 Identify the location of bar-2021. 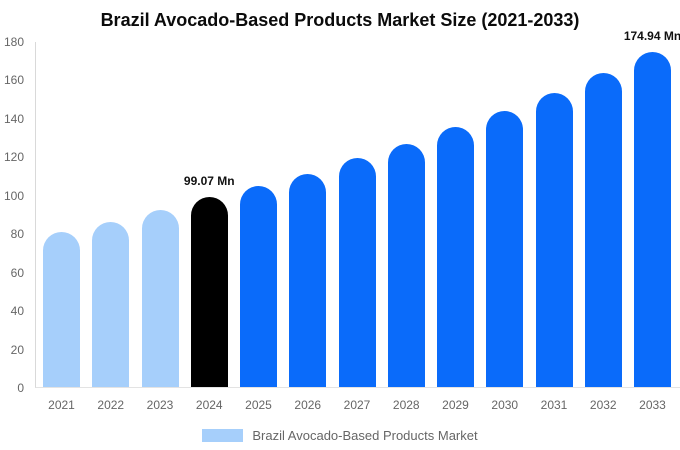
(61, 309).